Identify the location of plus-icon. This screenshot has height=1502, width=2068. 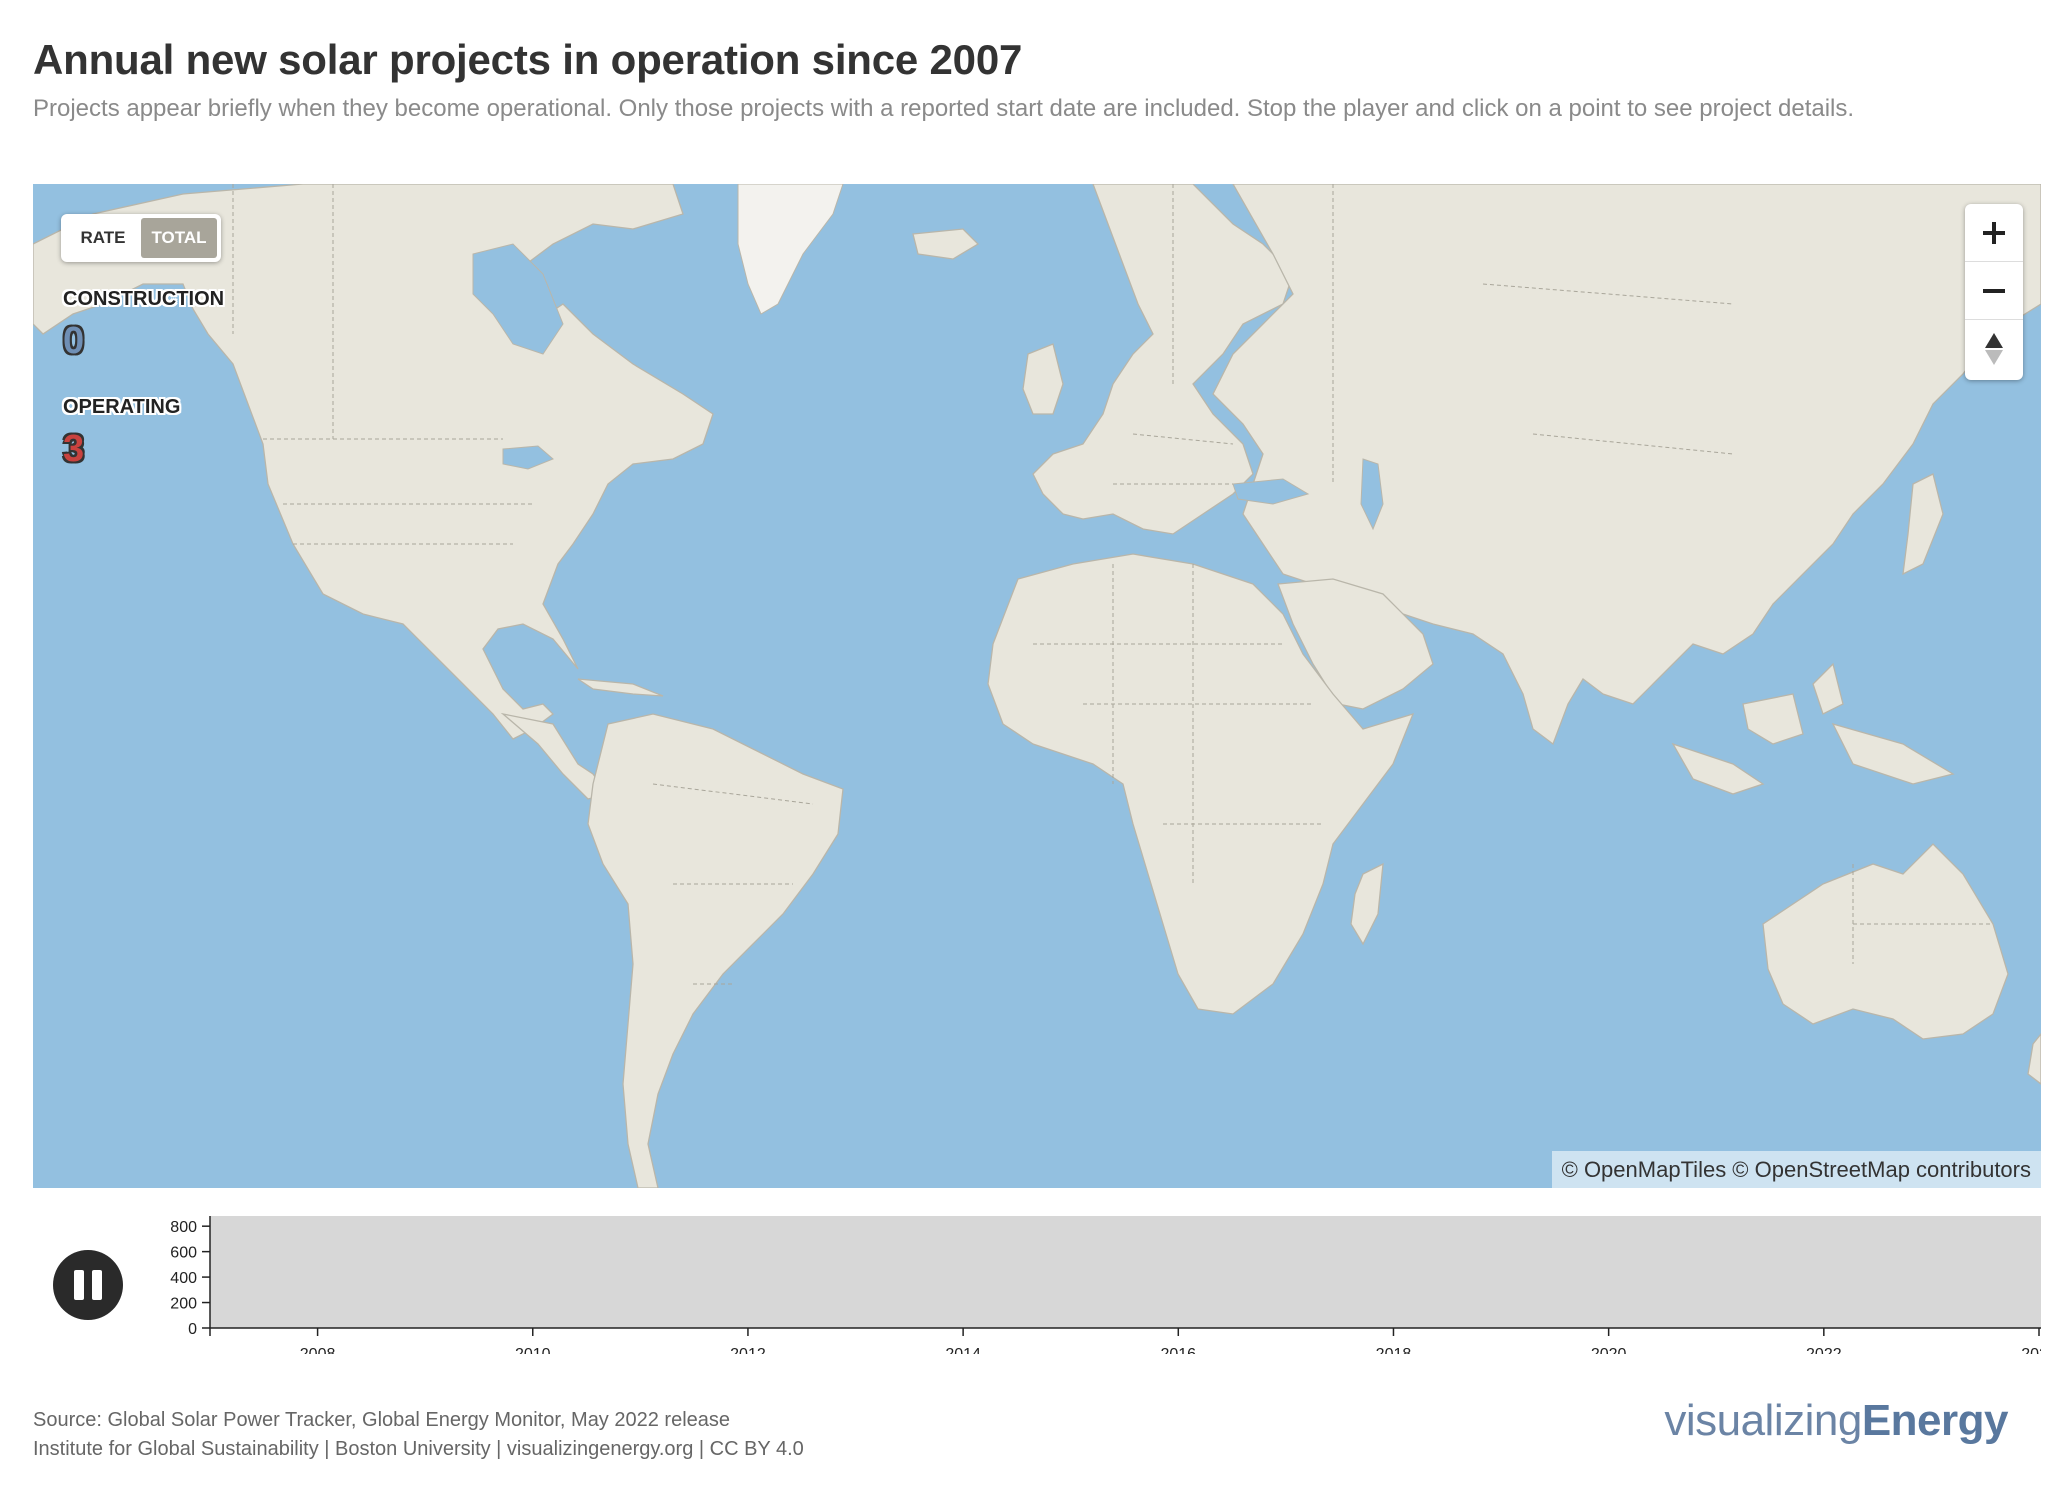
(1994, 232).